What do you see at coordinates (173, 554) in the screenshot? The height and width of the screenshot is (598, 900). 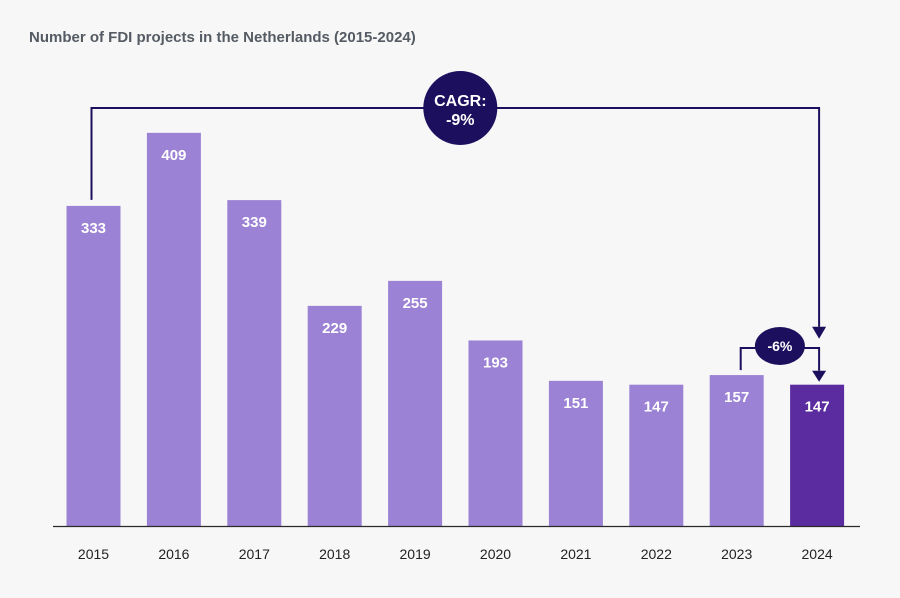 I see `x-tick-2016: 2016` at bounding box center [173, 554].